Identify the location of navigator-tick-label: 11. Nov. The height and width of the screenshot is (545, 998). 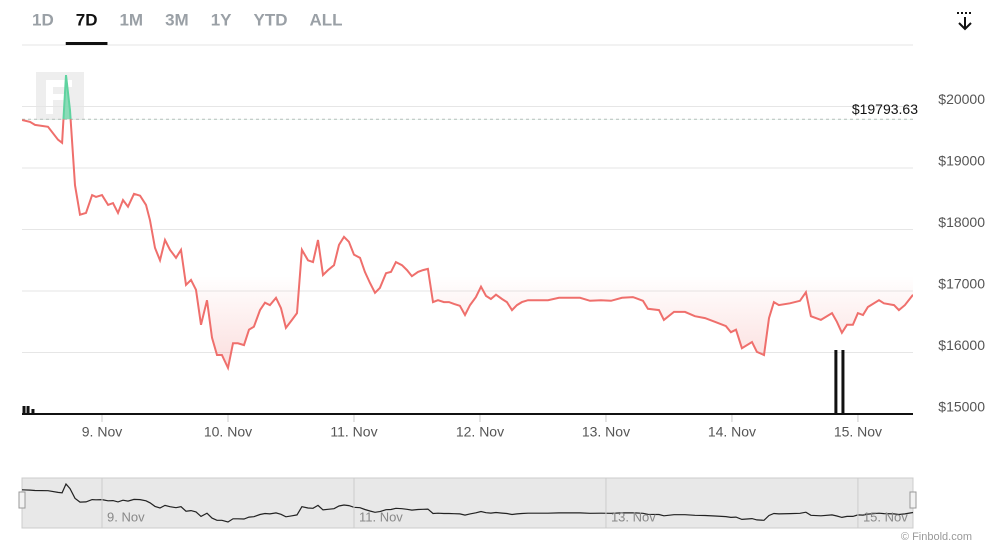
(381, 516).